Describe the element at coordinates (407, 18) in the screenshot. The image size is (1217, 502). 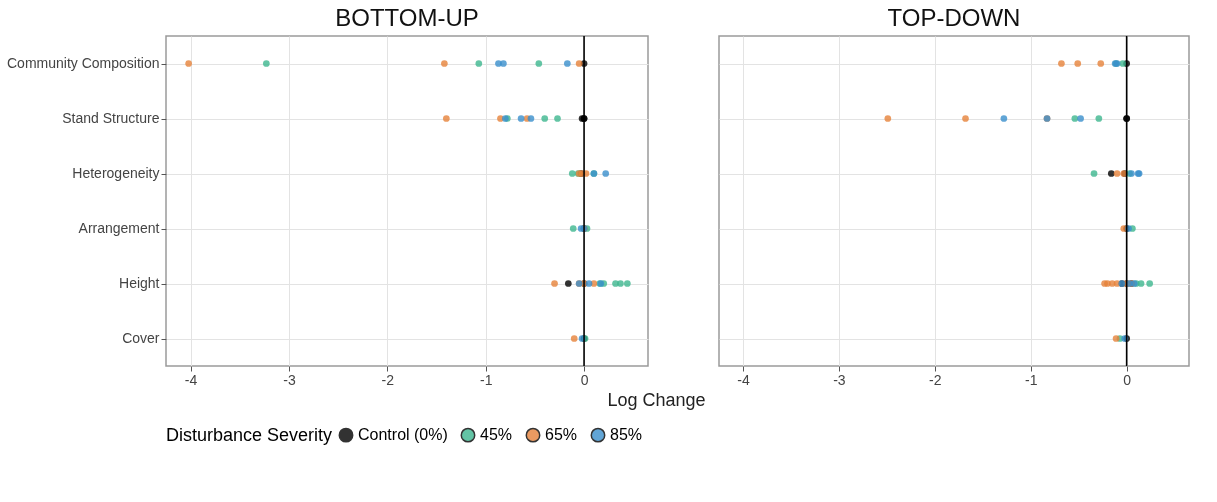
I see `chart-title: BOTTOM-UP` at that location.